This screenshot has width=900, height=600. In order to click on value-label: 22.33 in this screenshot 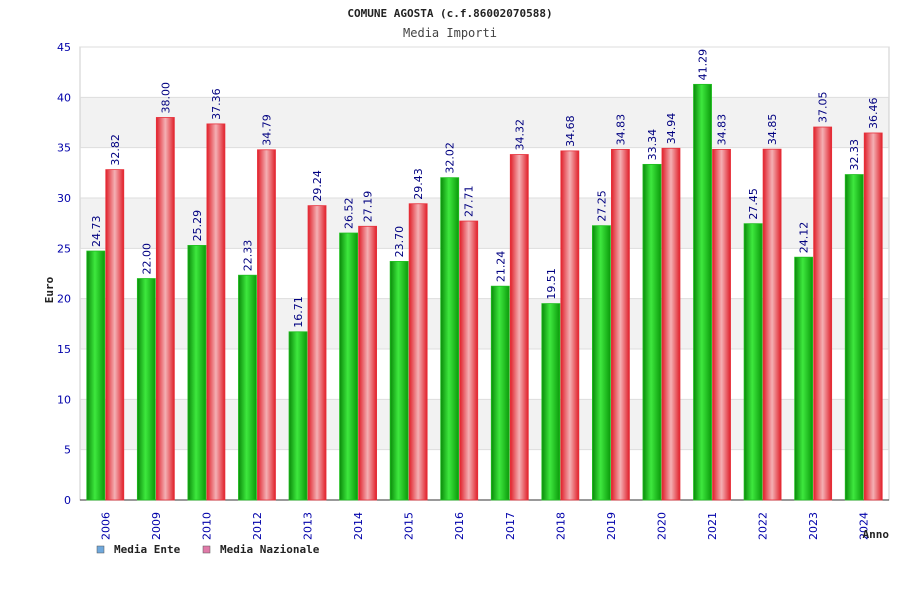, I will do `click(247, 256)`.